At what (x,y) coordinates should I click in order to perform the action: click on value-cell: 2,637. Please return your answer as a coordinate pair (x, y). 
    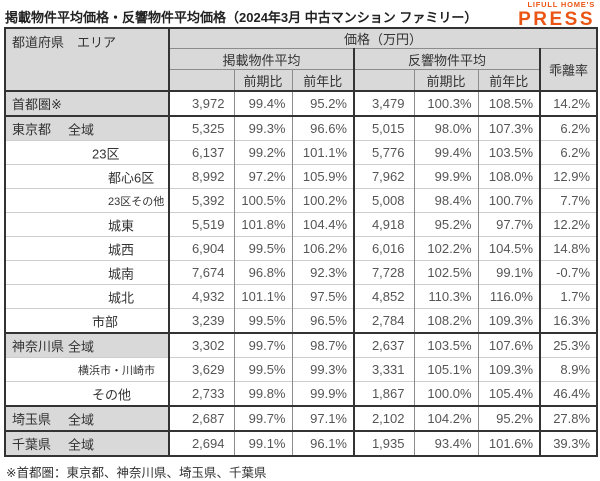
    Looking at the image, I should click on (383, 345).